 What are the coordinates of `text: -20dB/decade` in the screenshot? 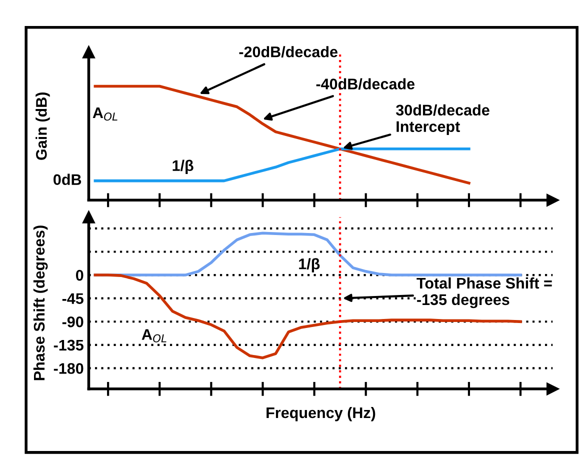 It's located at (288, 52).